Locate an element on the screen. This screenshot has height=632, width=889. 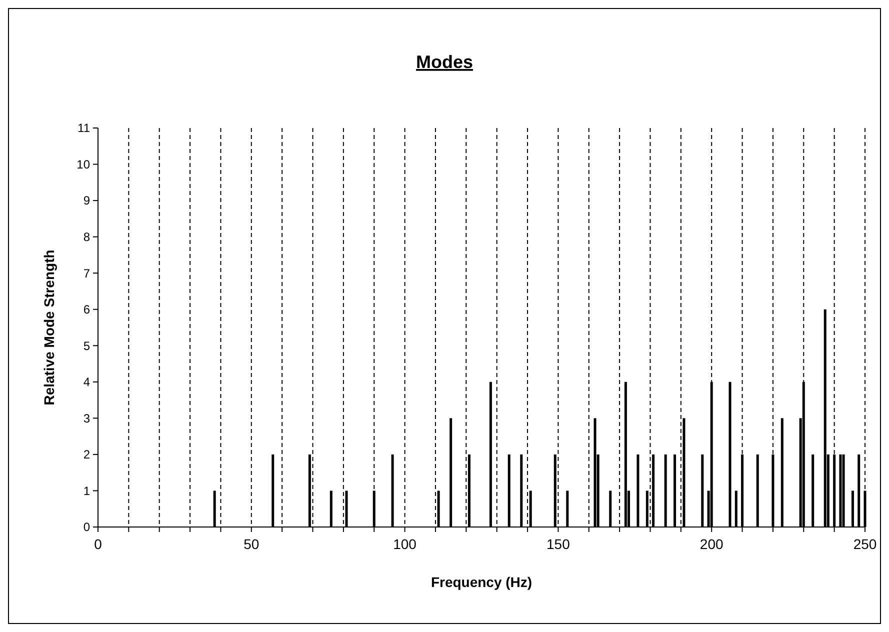
x-axis-title: Frequency (Hz) is located at coordinates (481, 582).